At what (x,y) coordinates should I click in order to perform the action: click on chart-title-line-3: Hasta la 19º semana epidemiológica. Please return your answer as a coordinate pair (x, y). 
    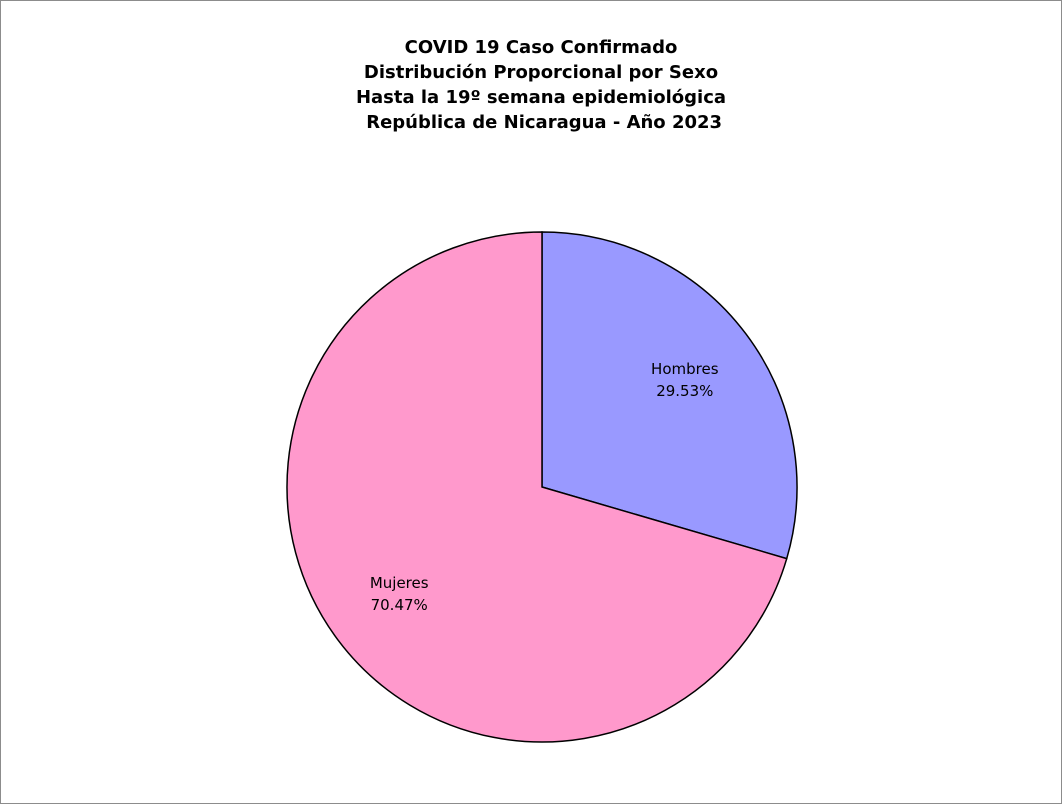
    Looking at the image, I should click on (541, 97).